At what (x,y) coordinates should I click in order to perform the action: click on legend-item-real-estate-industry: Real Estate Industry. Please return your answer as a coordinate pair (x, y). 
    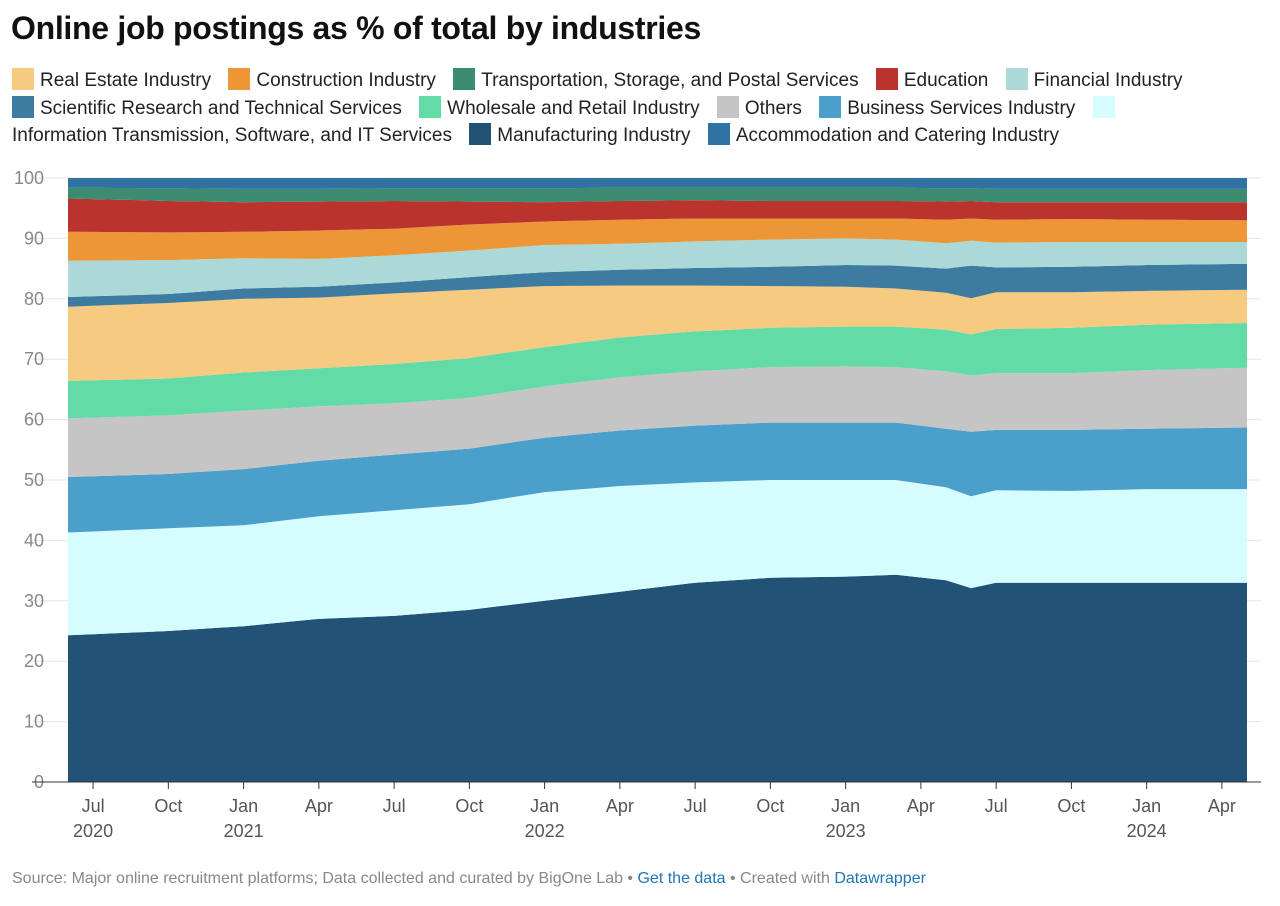
    Looking at the image, I should click on (112, 79).